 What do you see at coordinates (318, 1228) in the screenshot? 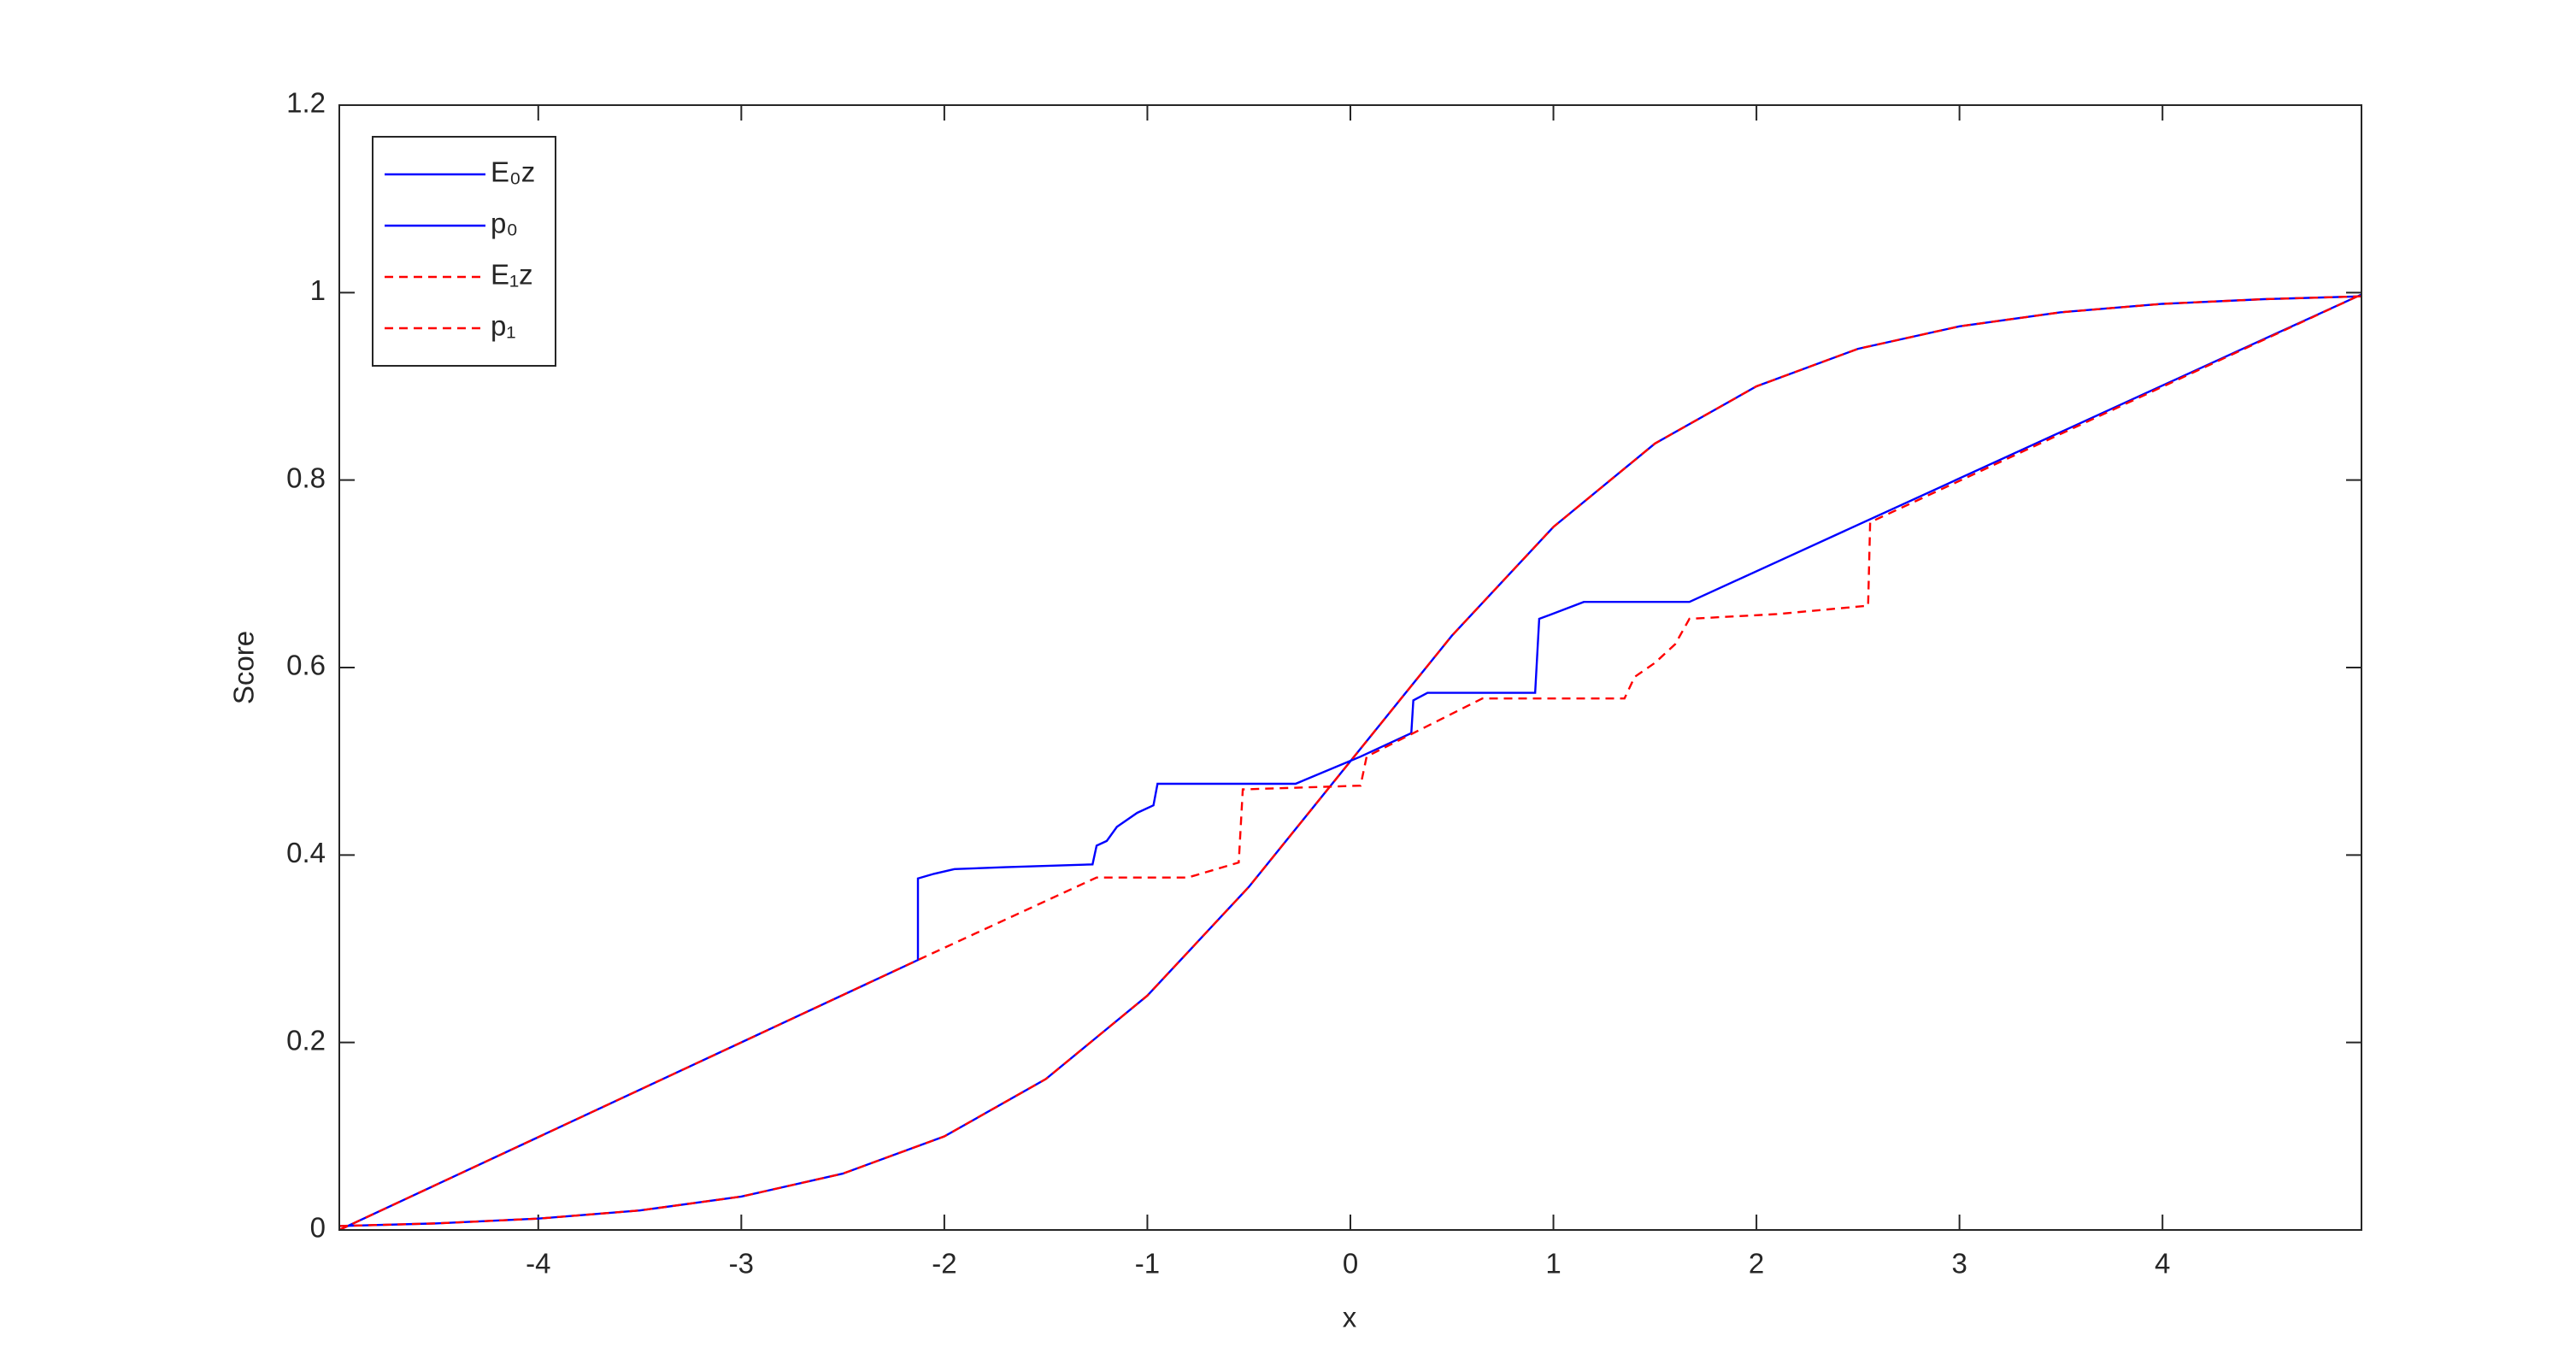
I see `y-tick-label: 0` at bounding box center [318, 1228].